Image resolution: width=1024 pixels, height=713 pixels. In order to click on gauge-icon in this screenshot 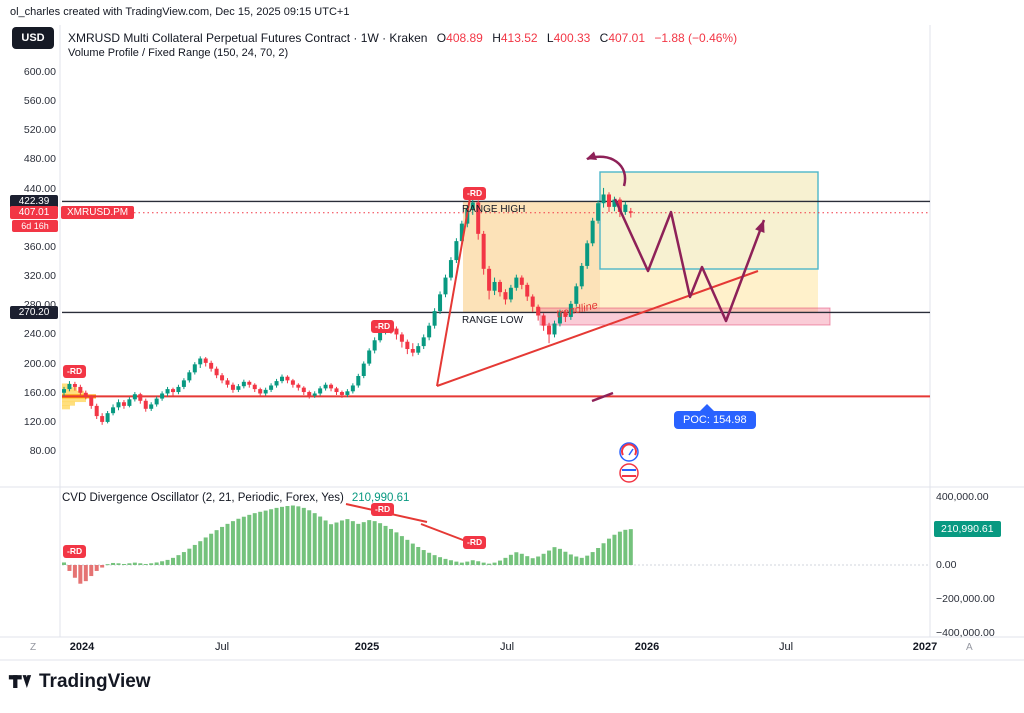, I will do `click(629, 452)`.